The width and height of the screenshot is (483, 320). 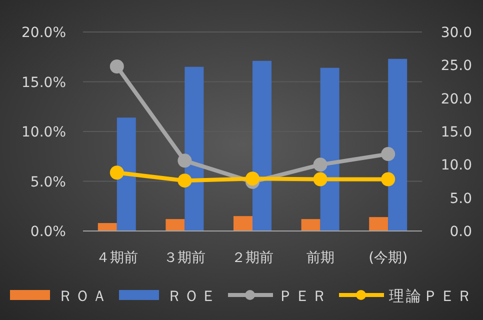 I want to click on x-tick-label: ４期前, so click(x=117, y=258).